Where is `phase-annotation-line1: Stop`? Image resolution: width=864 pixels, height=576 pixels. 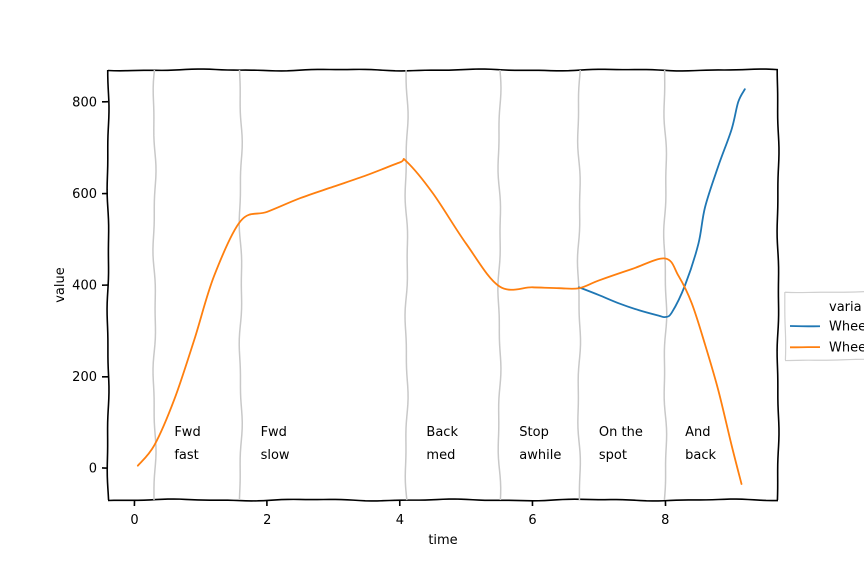 phase-annotation-line1: Stop is located at coordinates (534, 432).